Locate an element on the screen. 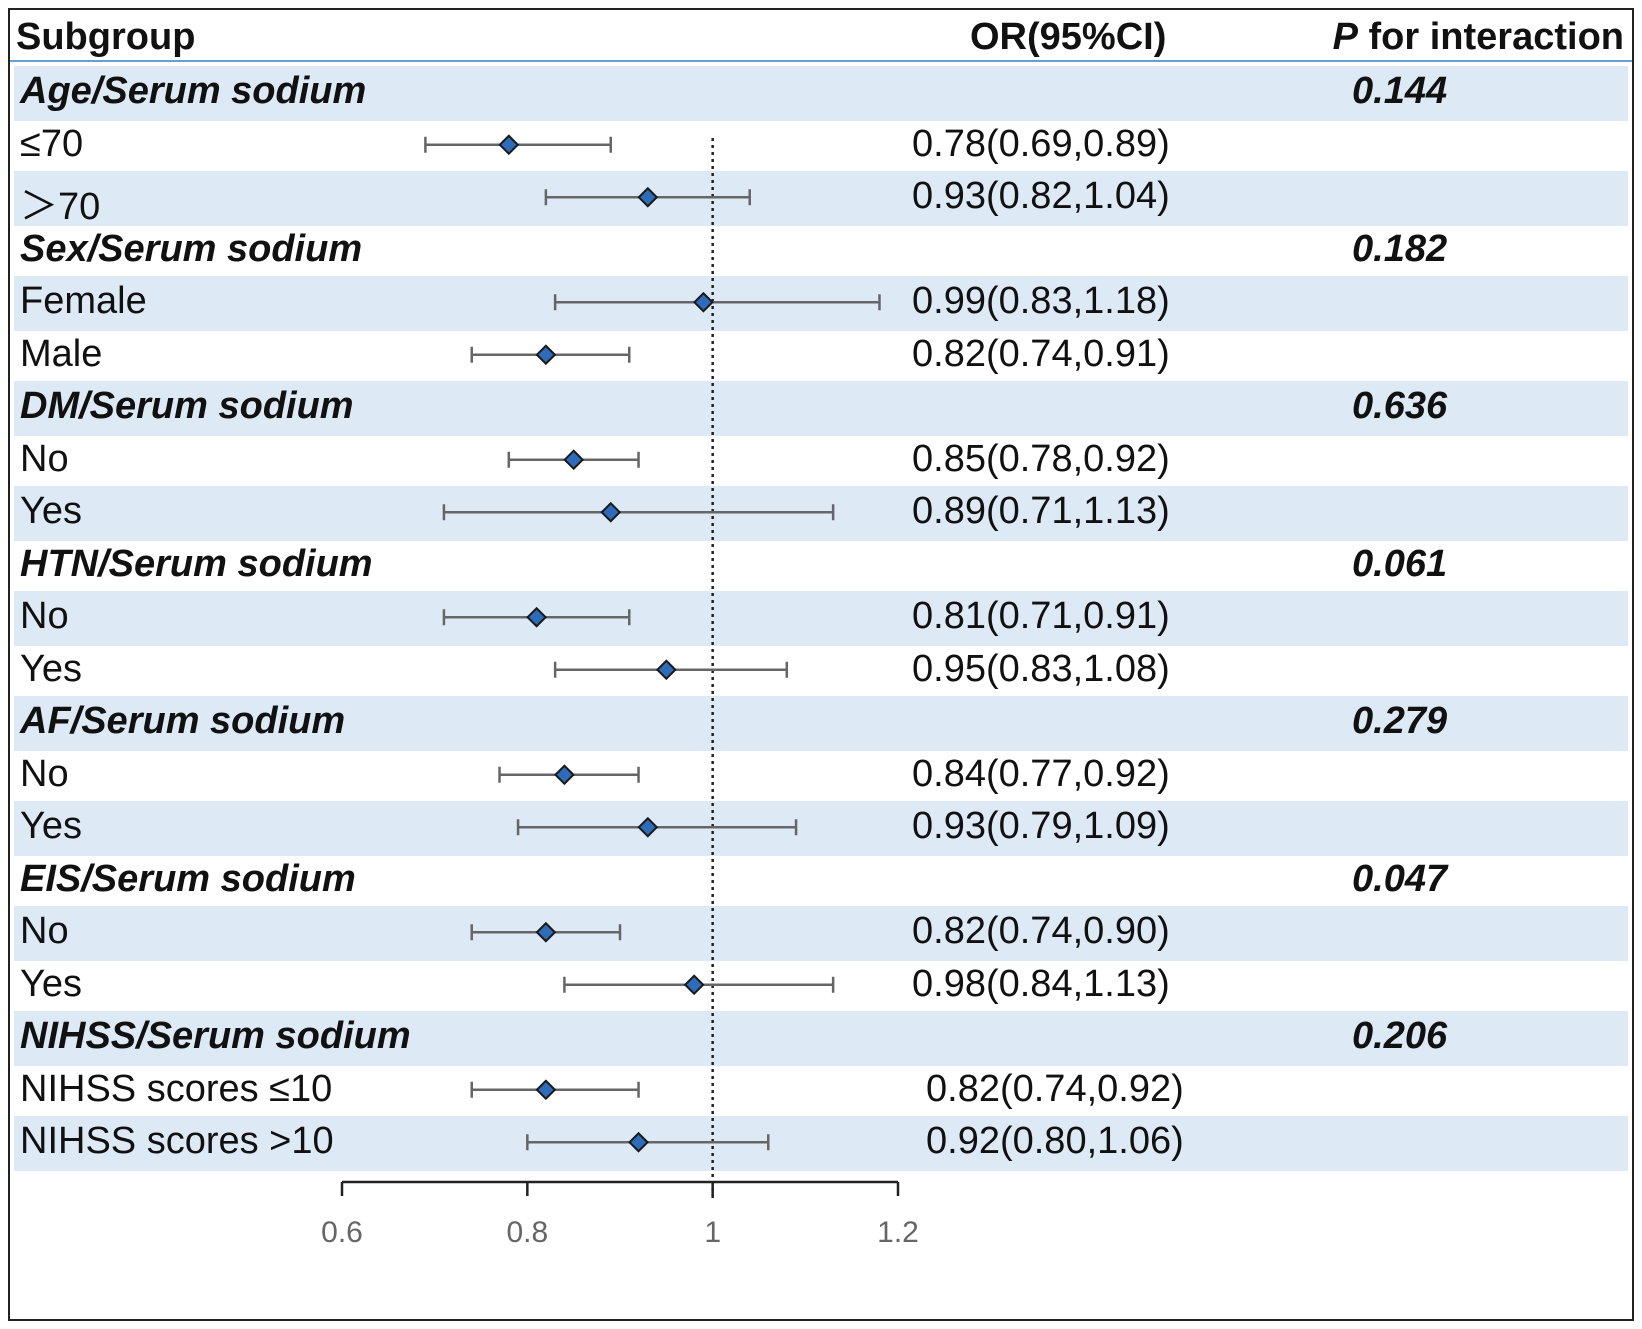 This screenshot has height=1329, width=1642. group-label: Sex/Serum sodium is located at coordinates (191, 248).